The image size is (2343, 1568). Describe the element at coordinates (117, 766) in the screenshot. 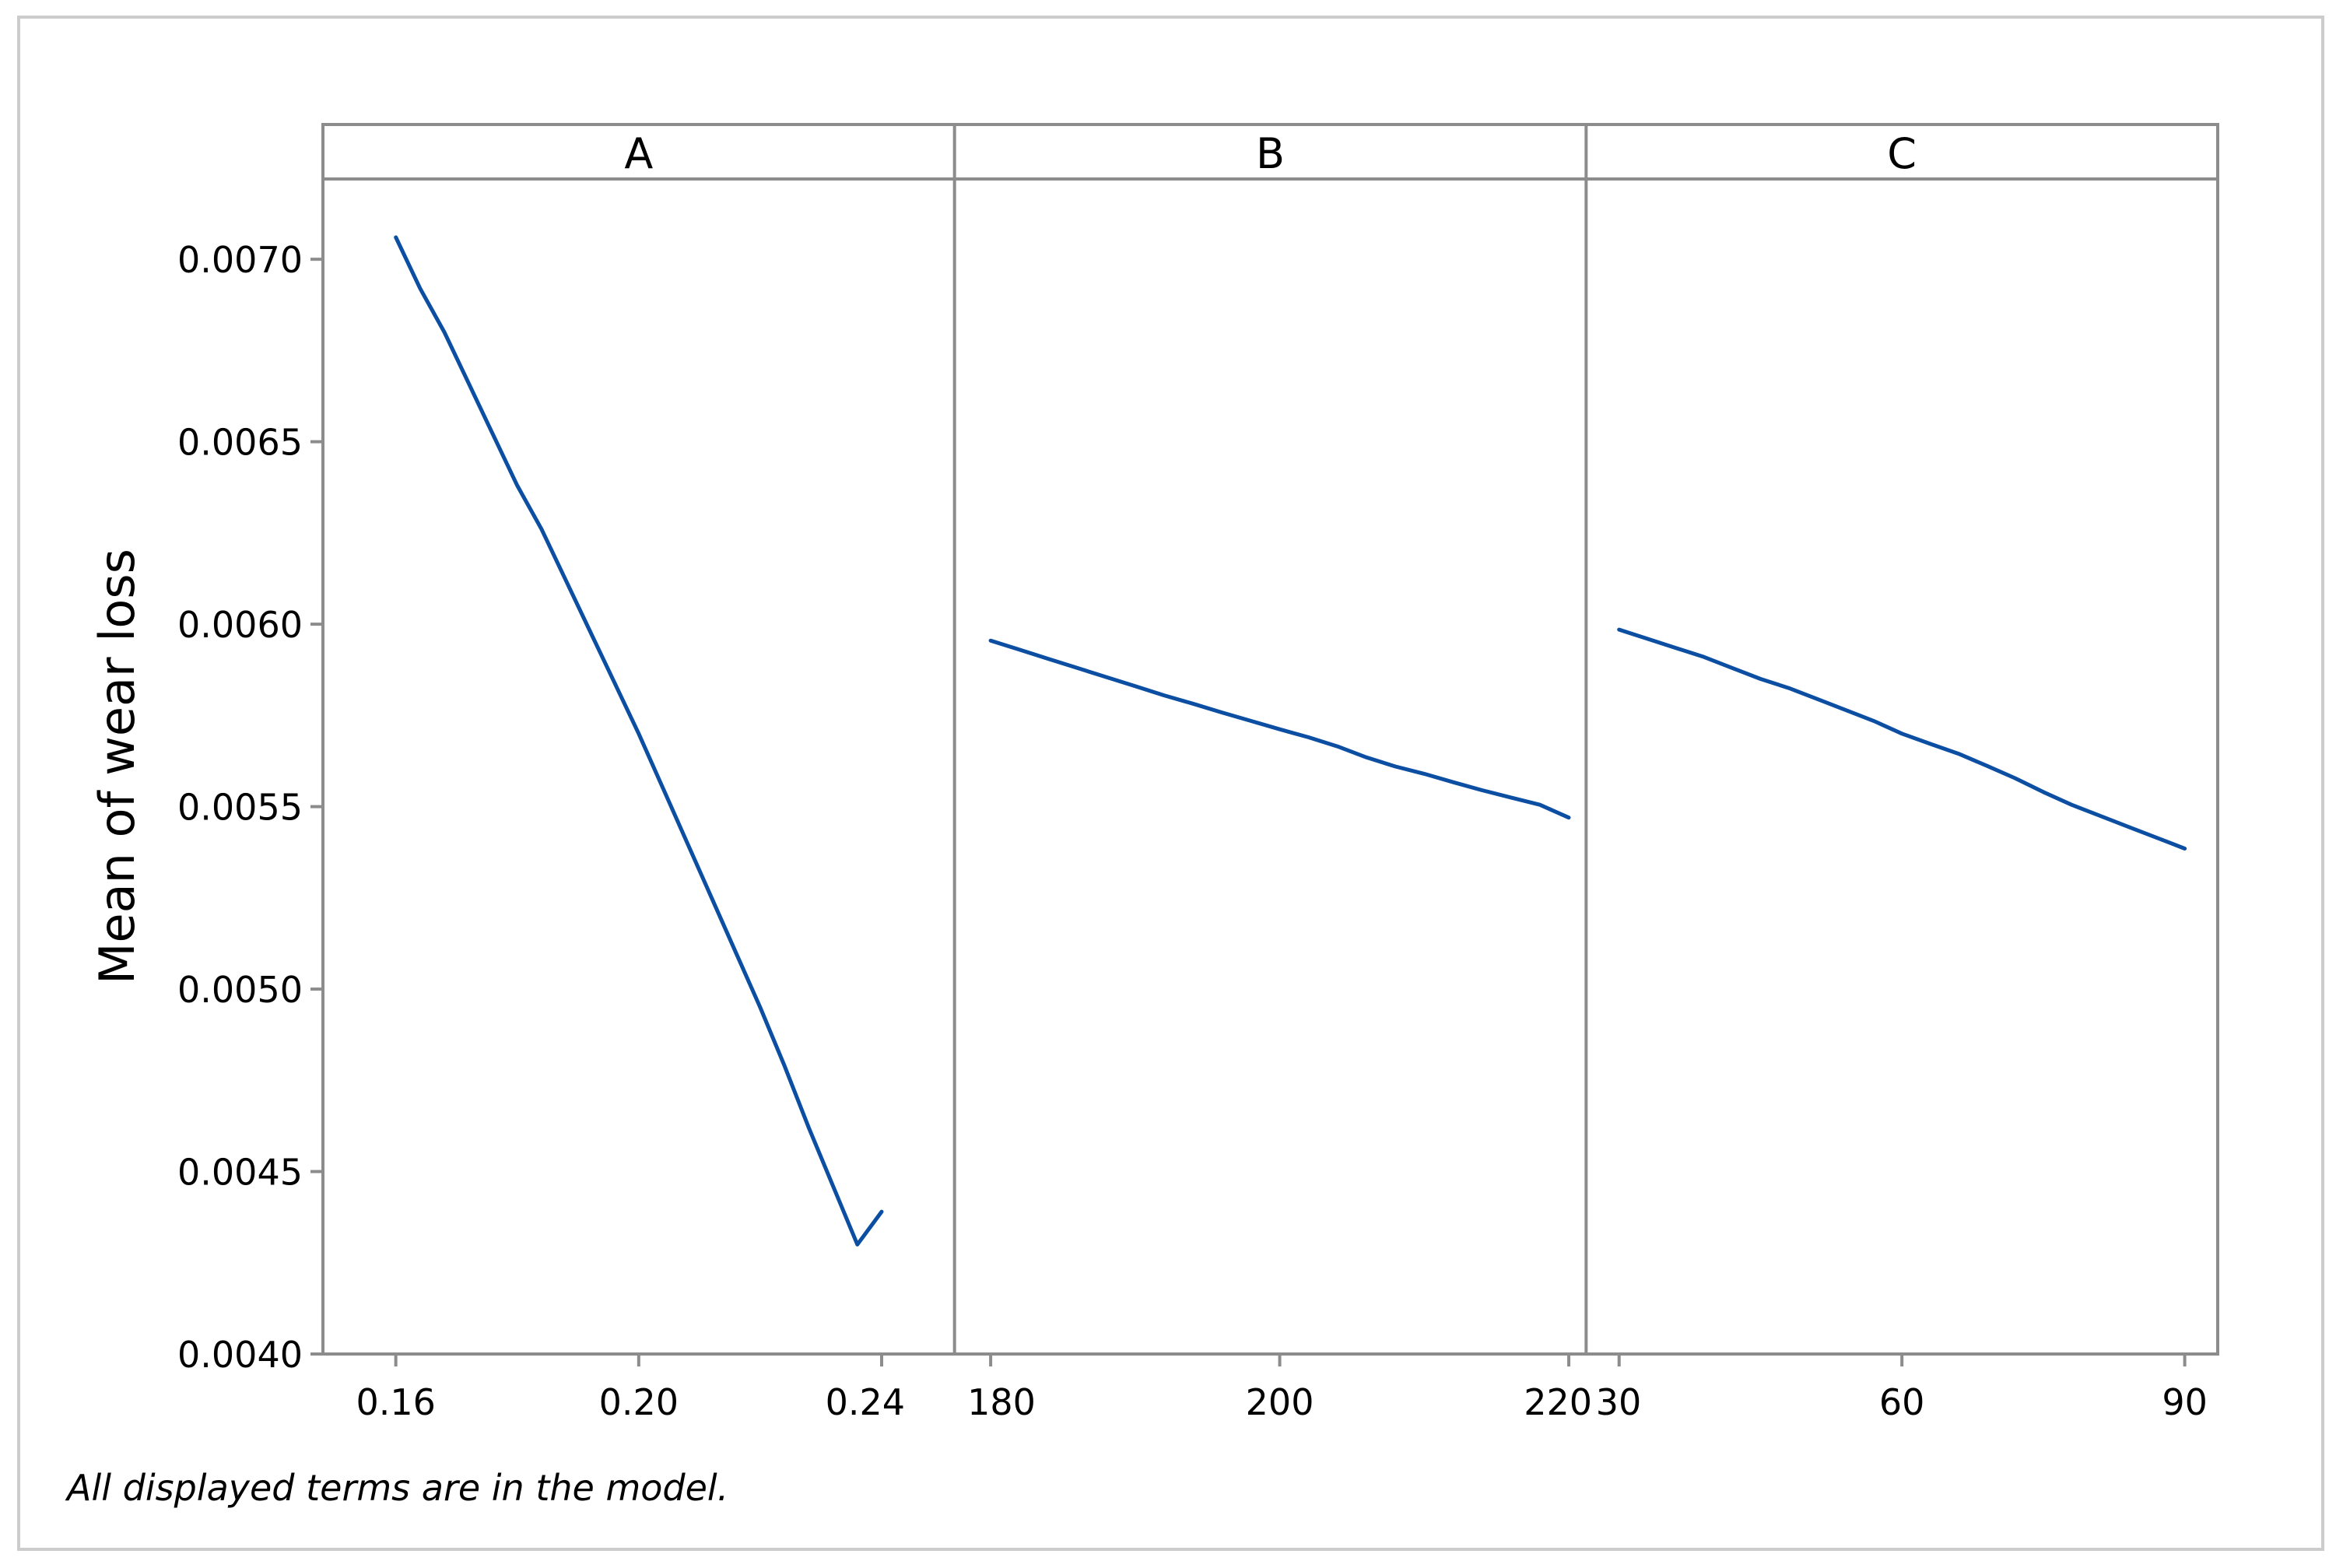

I see `y-axis-title: Mean of wear loss` at that location.